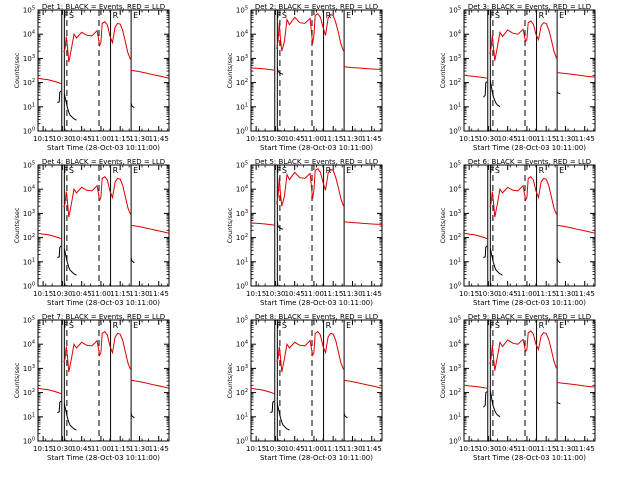  What do you see at coordinates (316, 317) in the screenshot?
I see `panel-title: Det 8: BLACK = Events, RED = LLD` at bounding box center [316, 317].